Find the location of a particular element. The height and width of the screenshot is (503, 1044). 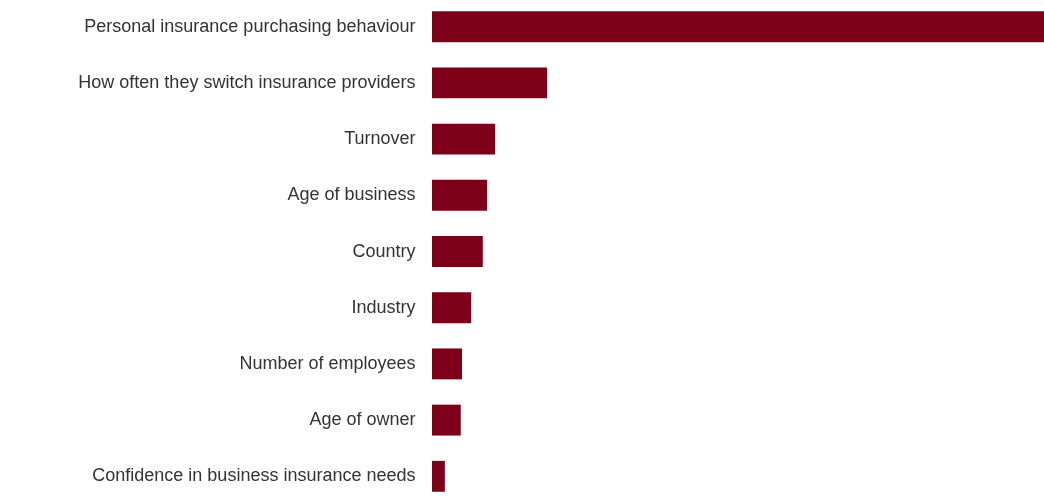

y-tick-label: Number of employees is located at coordinates (327, 362).